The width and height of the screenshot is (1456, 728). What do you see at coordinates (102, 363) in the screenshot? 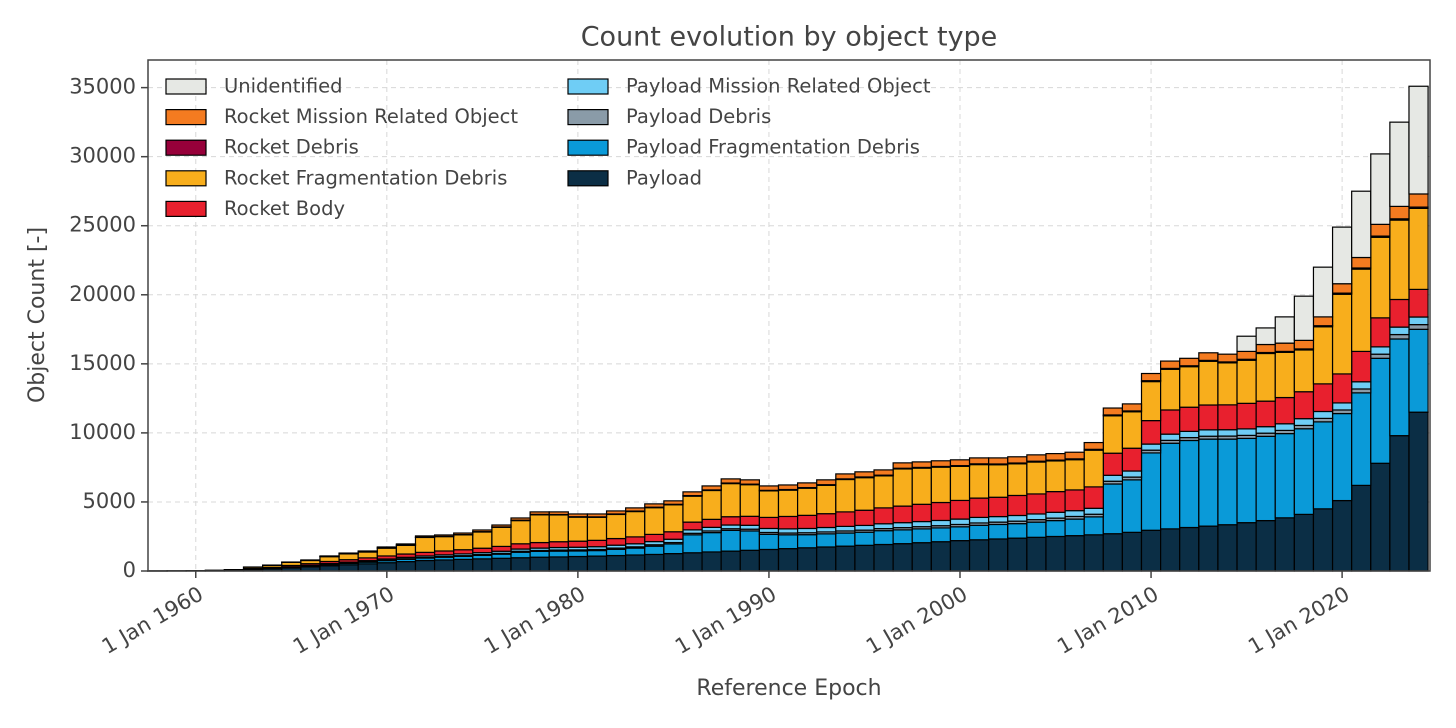
I see `y-tick-label: 15000` at bounding box center [102, 363].